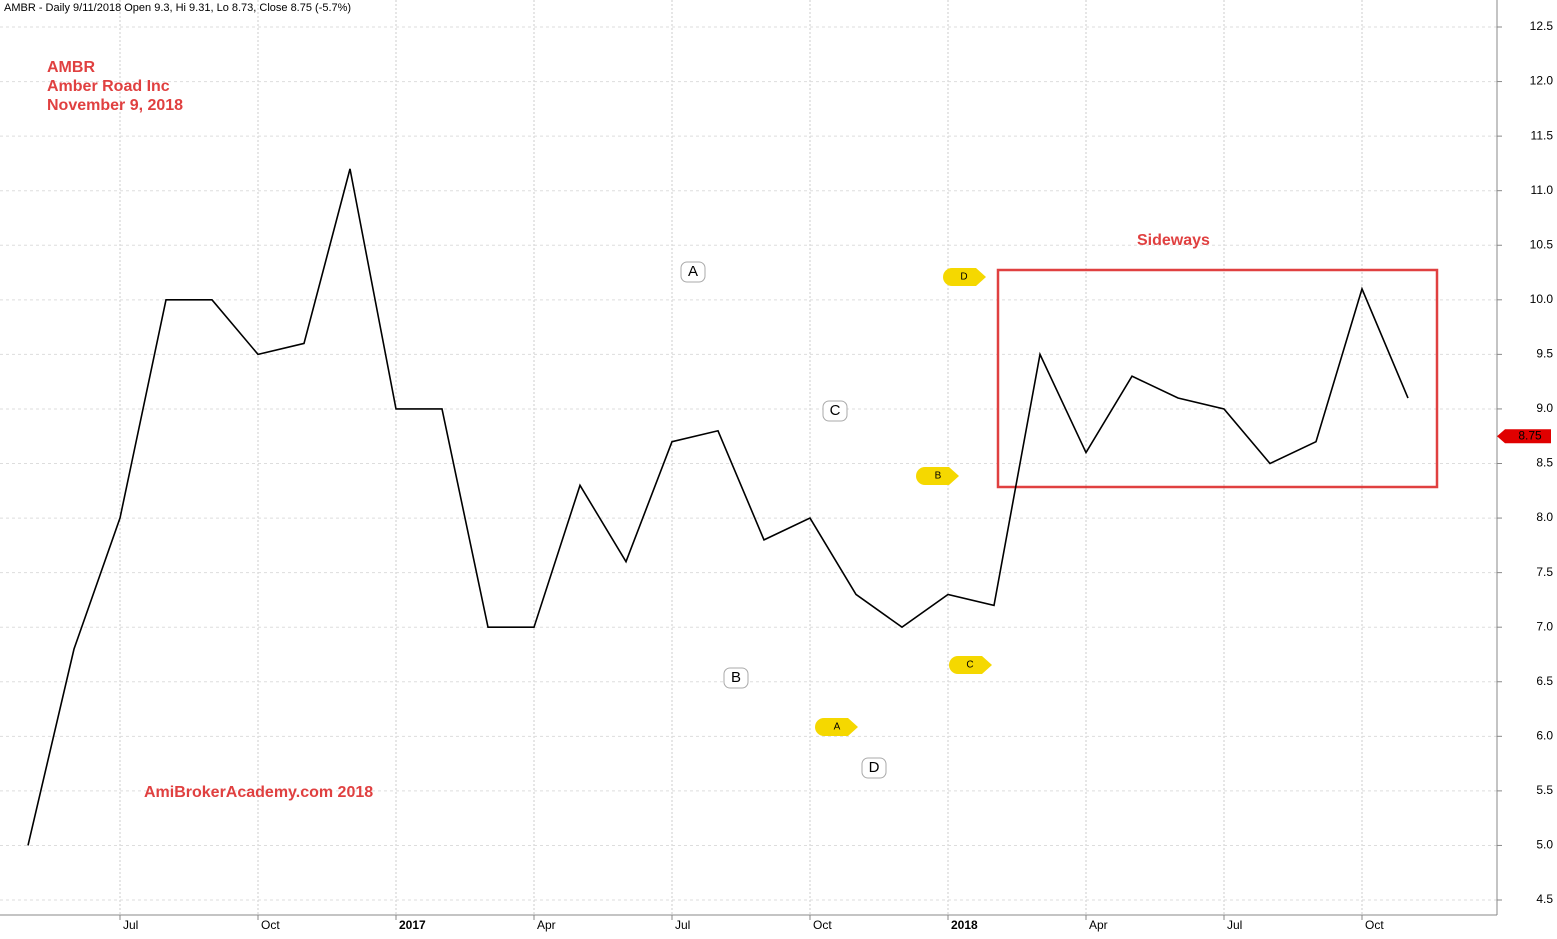 This screenshot has height=939, width=1557. I want to click on y-tick-label: 7.5, so click(1544, 572).